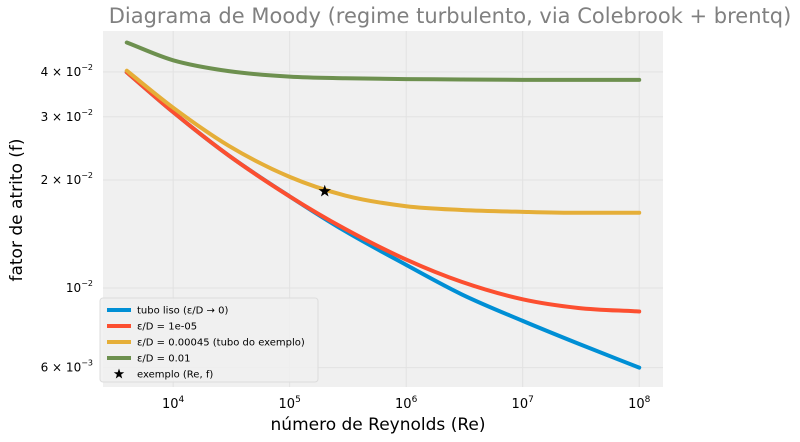  I want to click on marker-layer, so click(324, 190).